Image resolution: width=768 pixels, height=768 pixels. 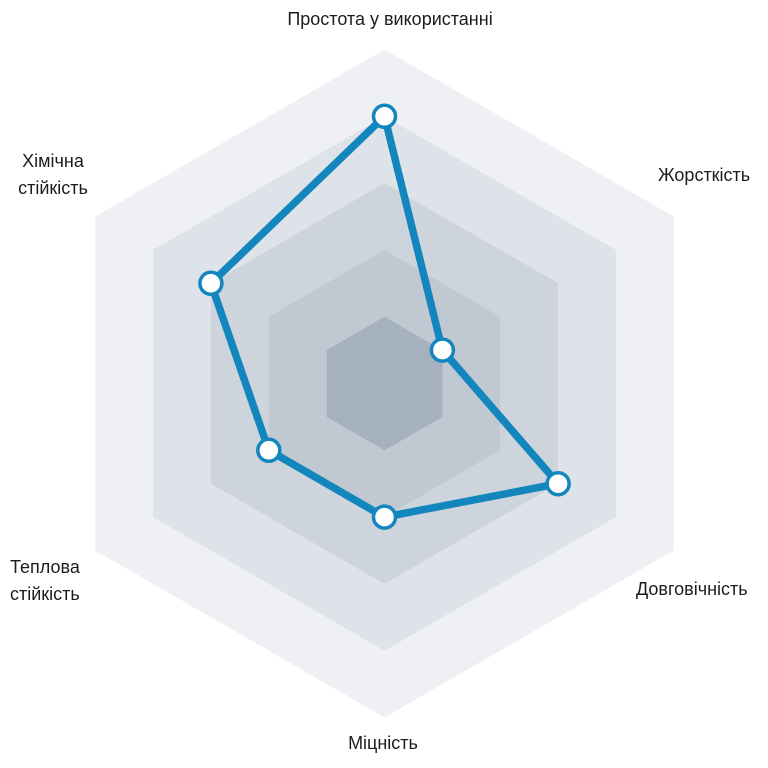 What do you see at coordinates (692, 589) in the screenshot?
I see `axis-label-durability: Довговічність` at bounding box center [692, 589].